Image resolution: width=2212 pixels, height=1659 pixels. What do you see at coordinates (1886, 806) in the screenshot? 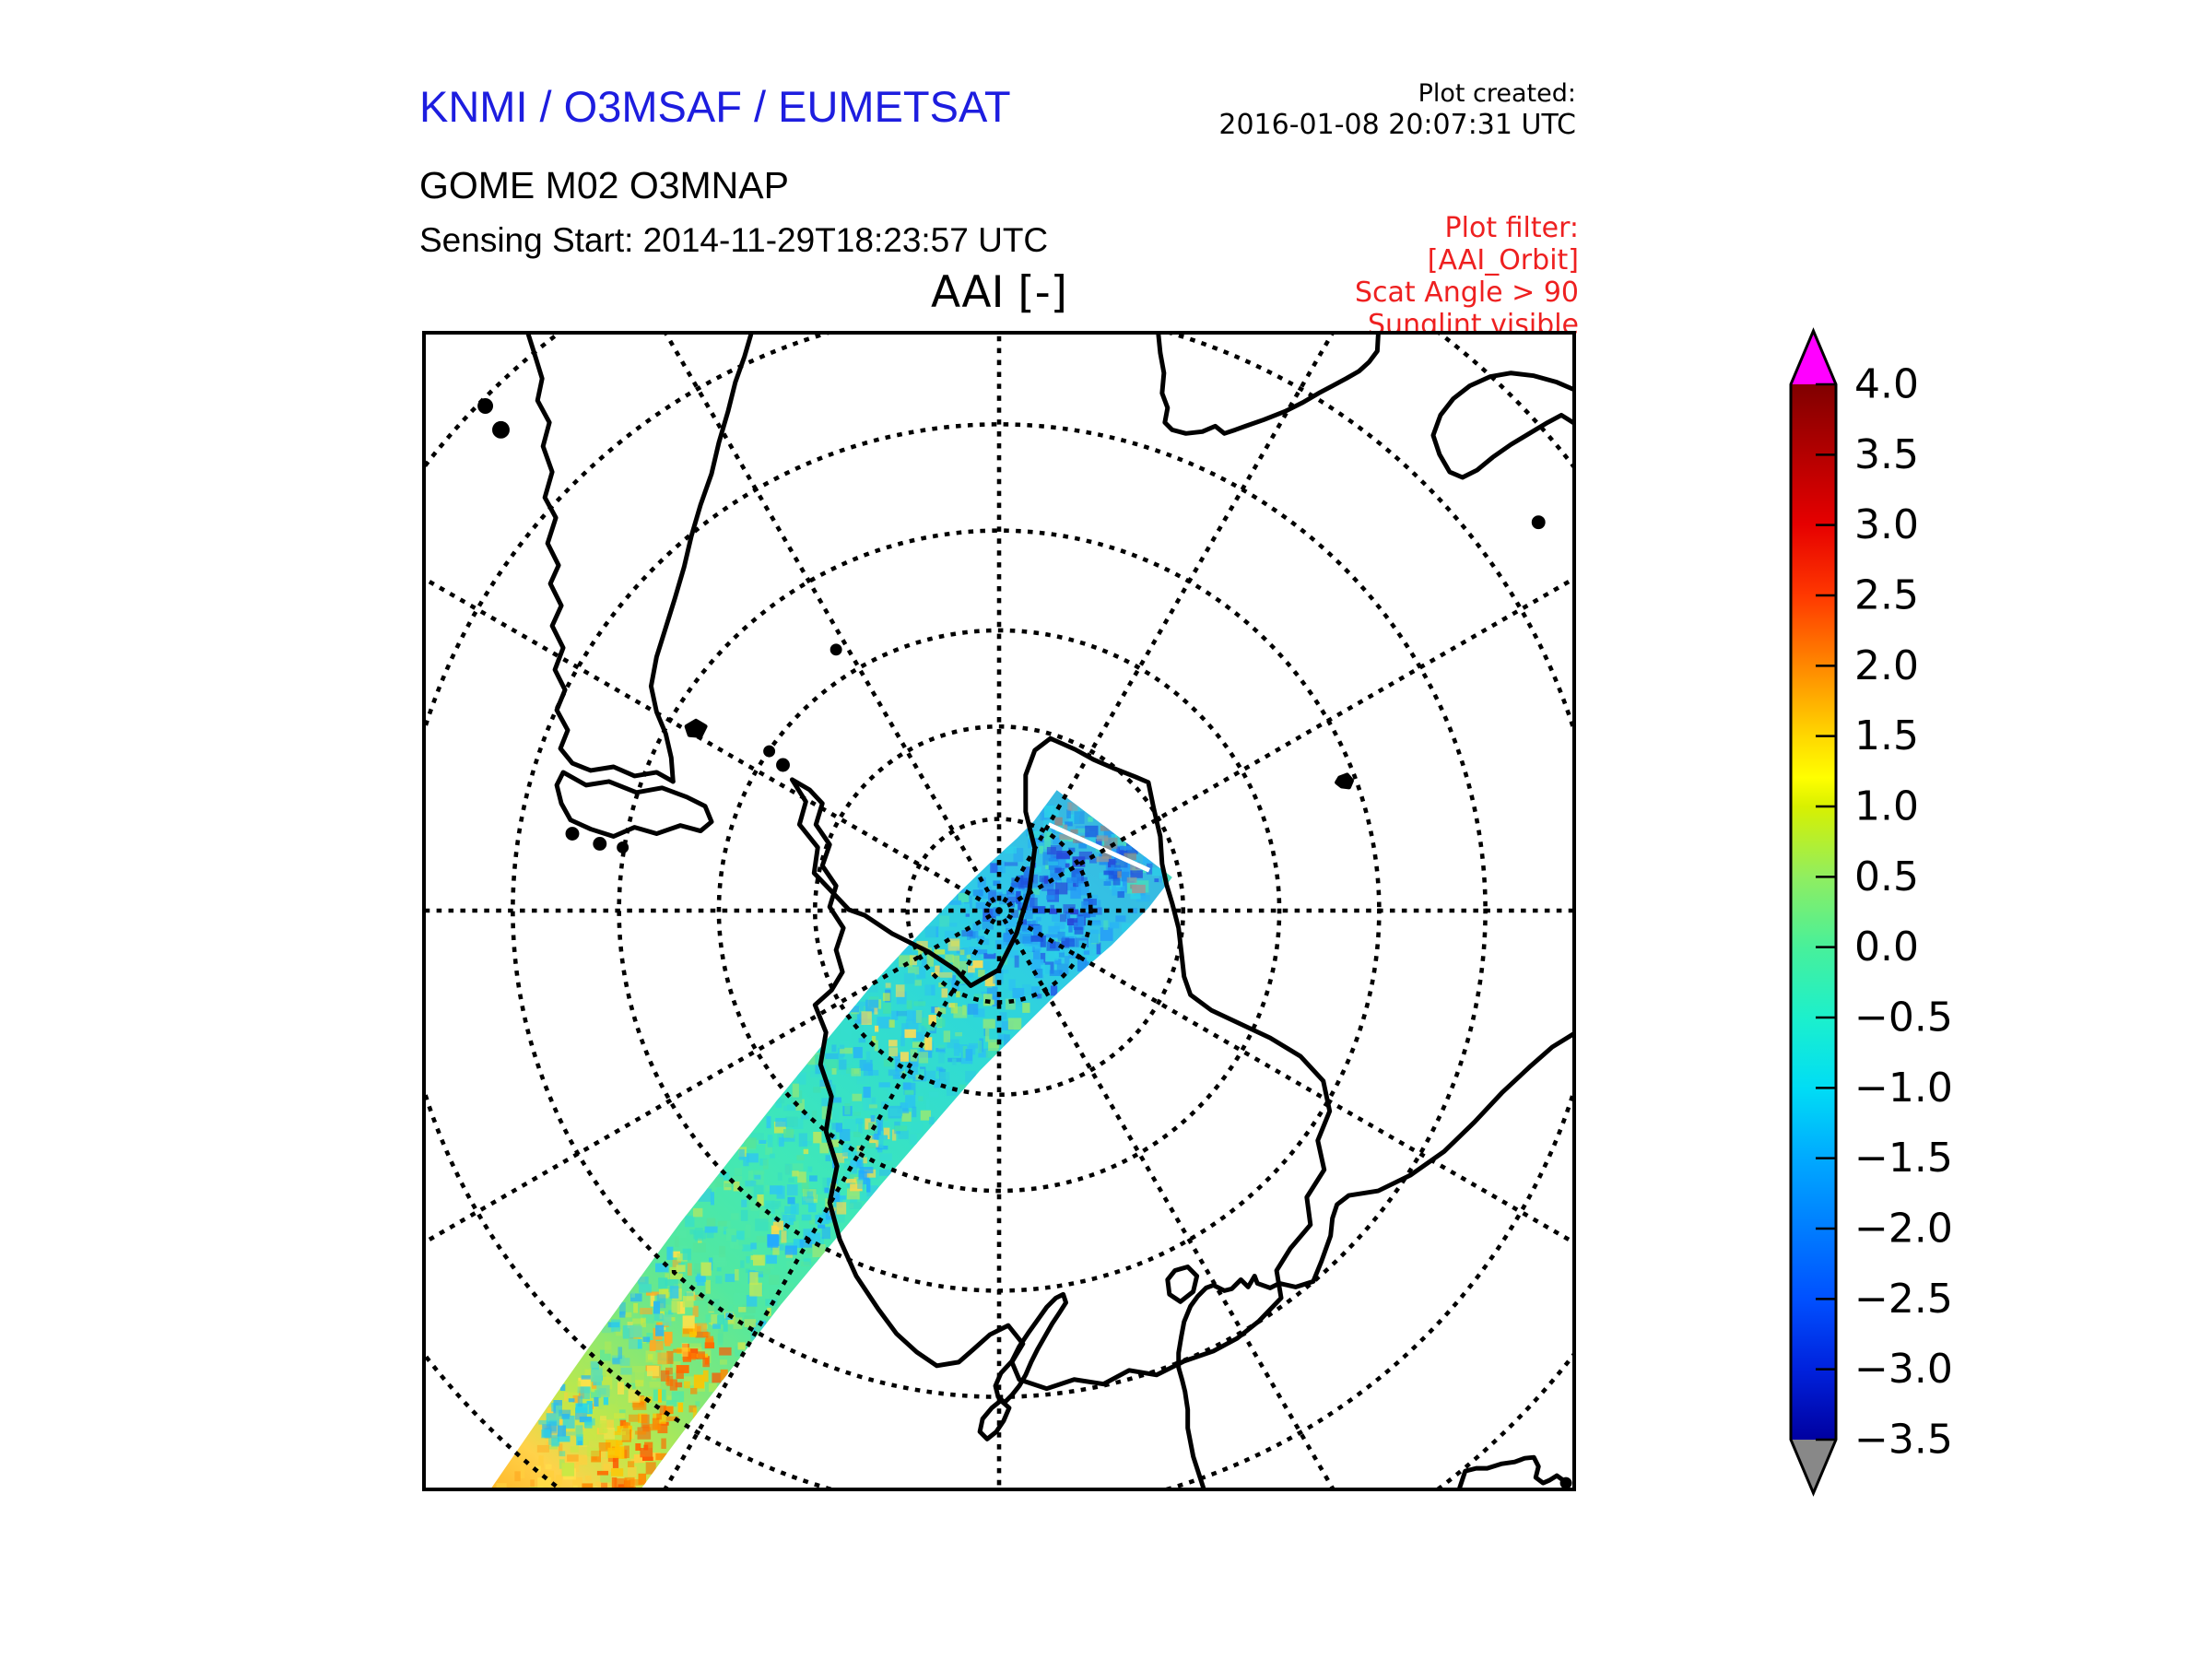
I see `colorbar-tick-label: 1.0` at bounding box center [1886, 806].